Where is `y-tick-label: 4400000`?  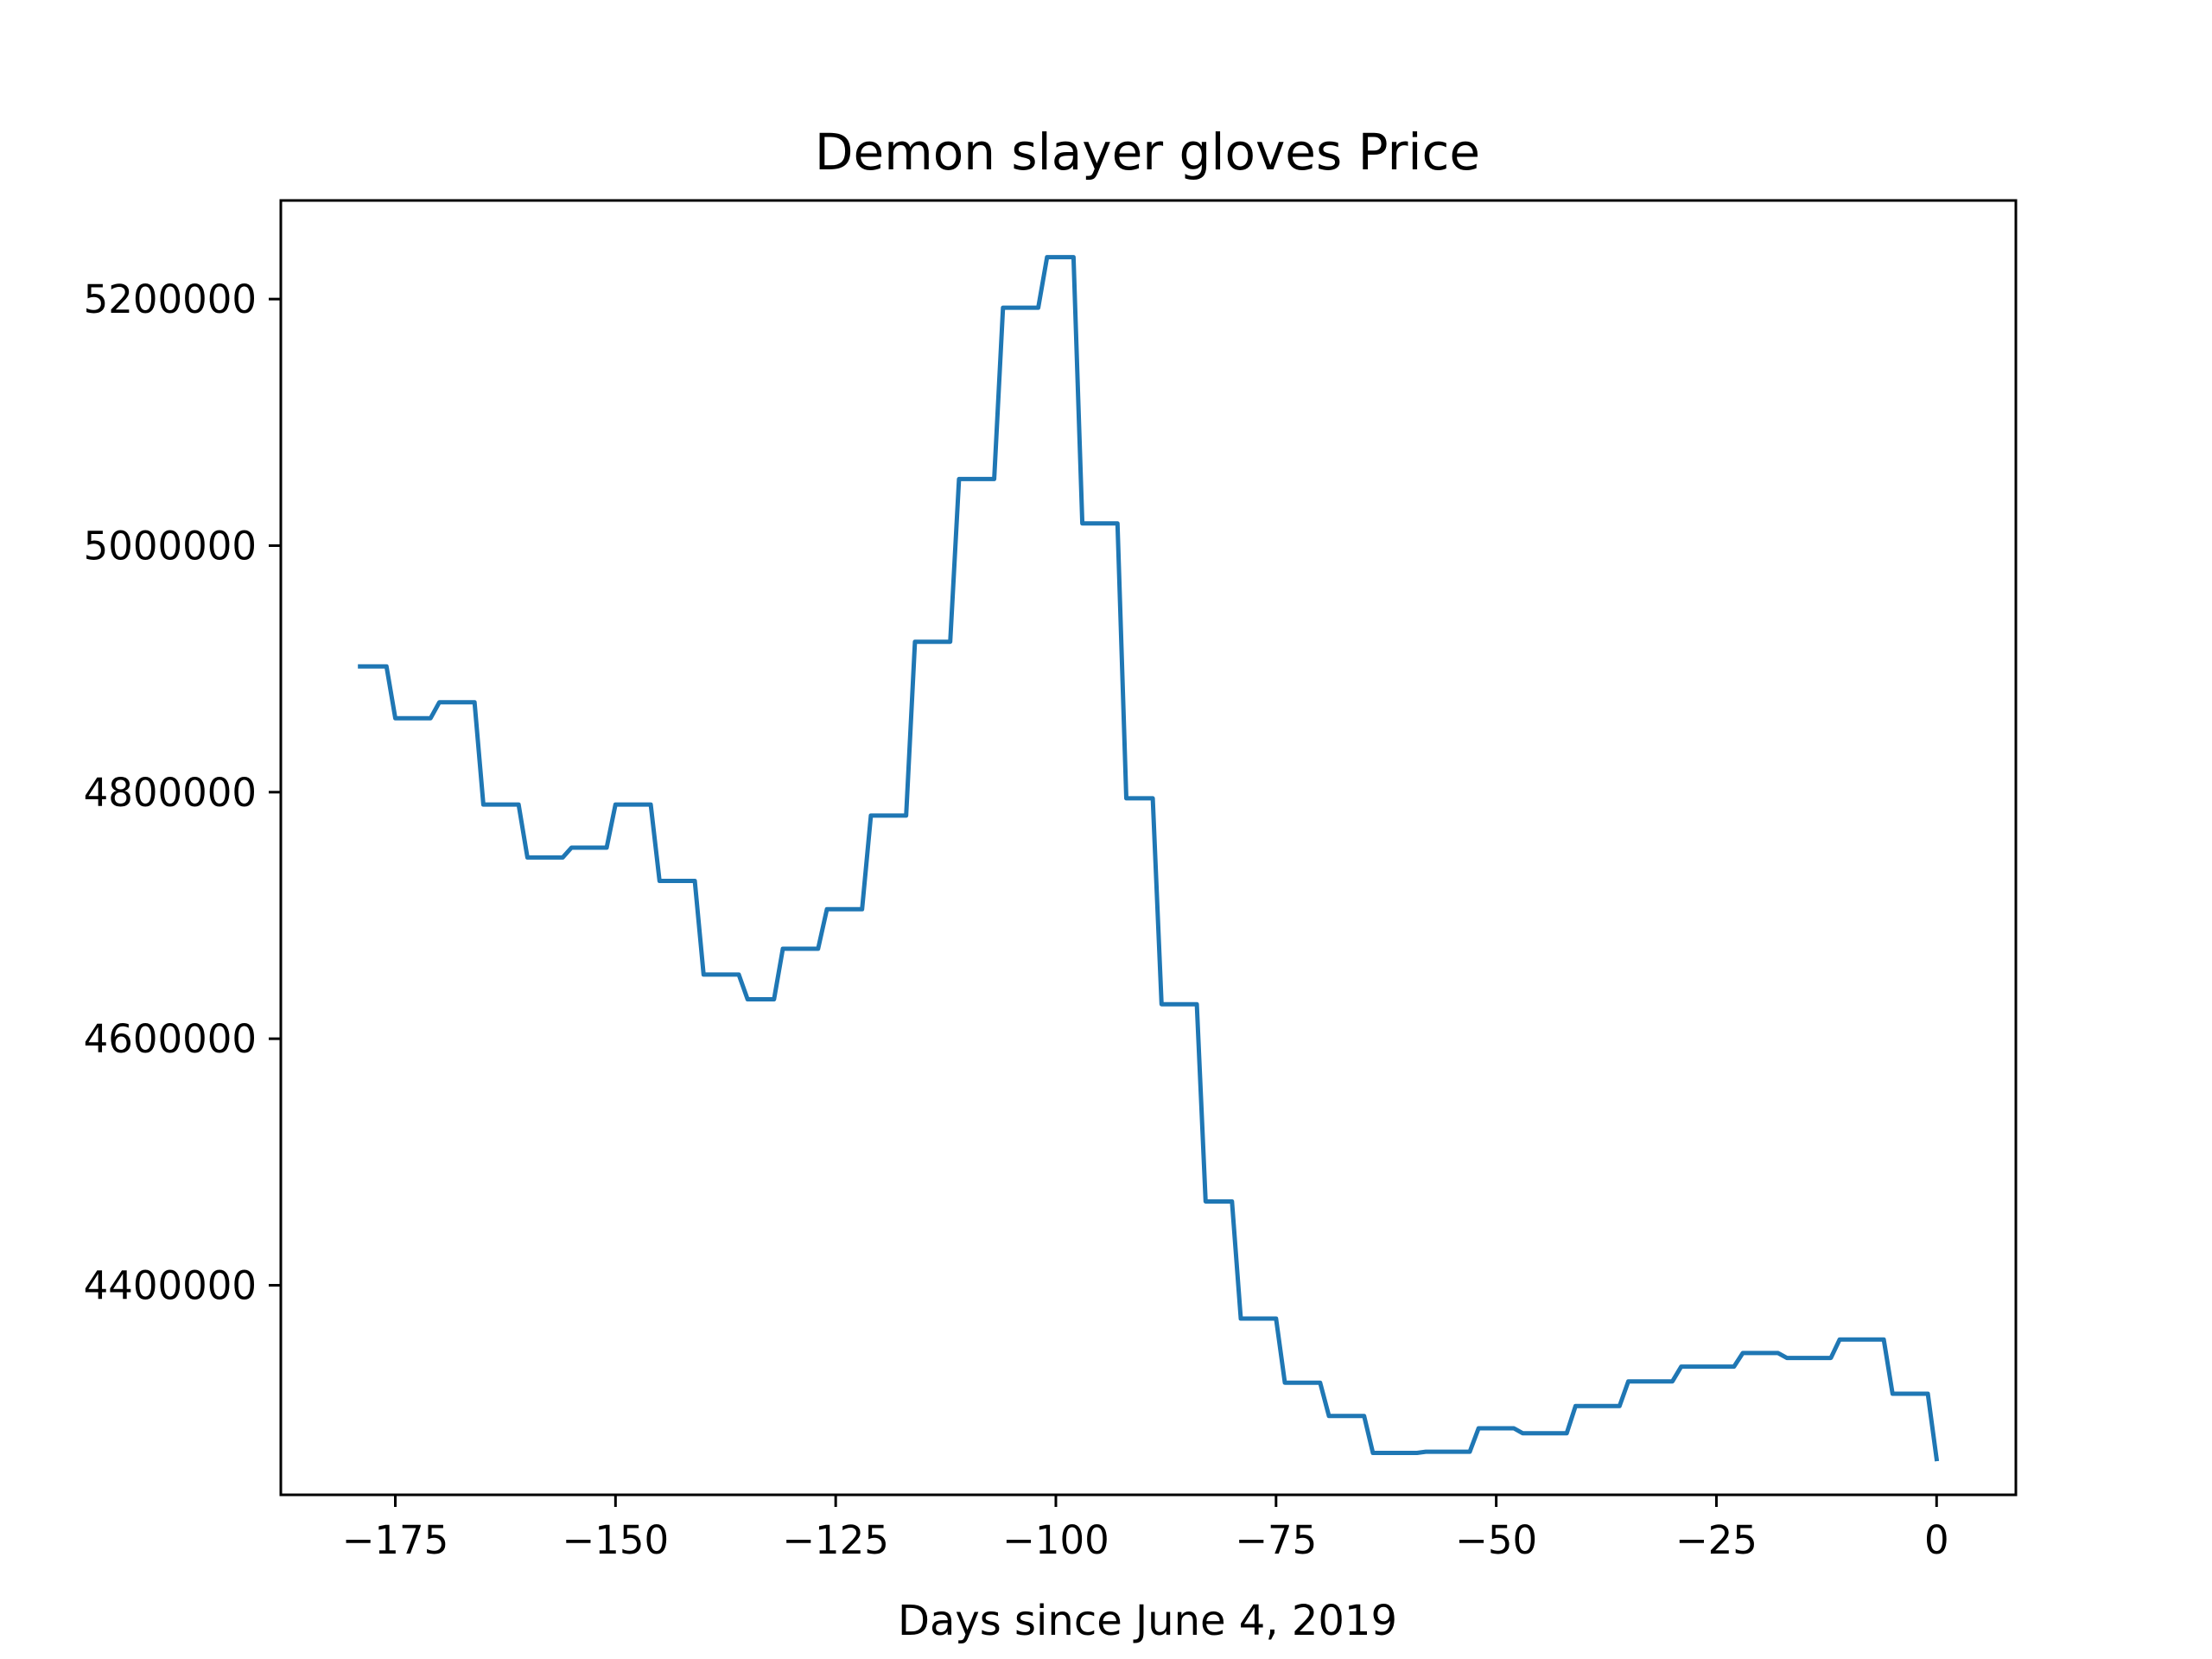 y-tick-label: 4400000 is located at coordinates (170, 1285).